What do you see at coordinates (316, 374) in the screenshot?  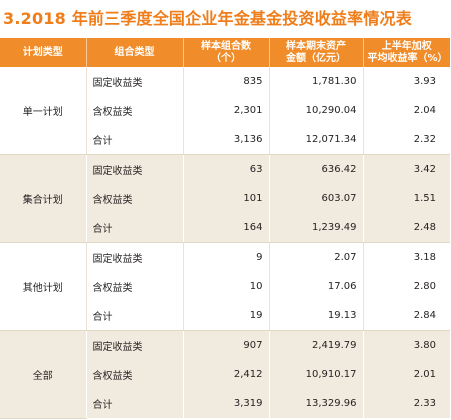 I see `assets-cell: 10,910.17` at bounding box center [316, 374].